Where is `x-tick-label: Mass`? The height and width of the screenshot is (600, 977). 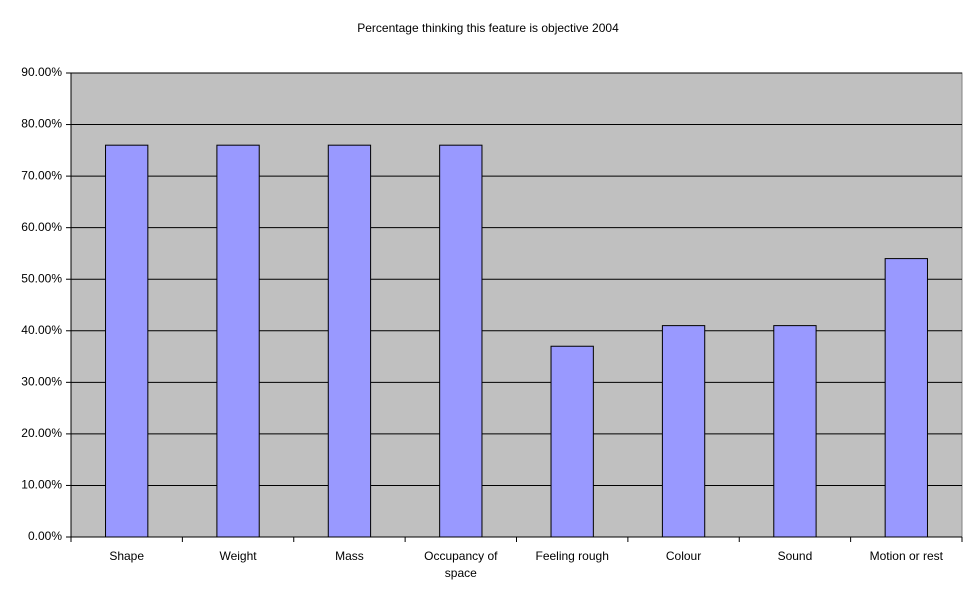 x-tick-label: Mass is located at coordinates (349, 556).